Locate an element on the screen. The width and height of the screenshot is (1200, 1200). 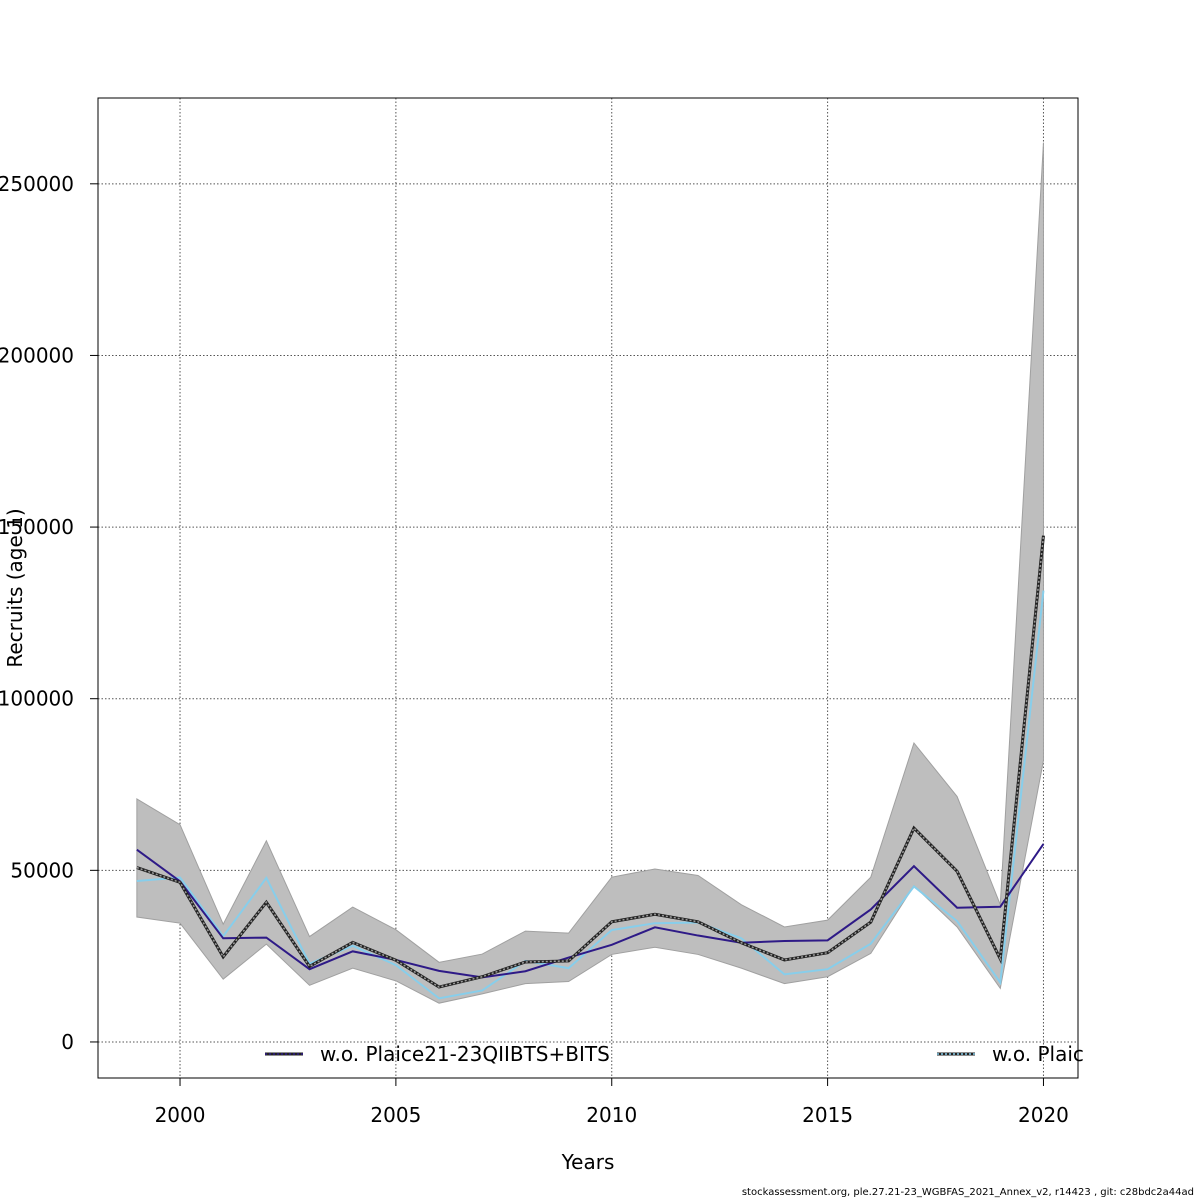
y-axis: 0 50000 100000 150000 200000 250000 is located at coordinates (49, 613).